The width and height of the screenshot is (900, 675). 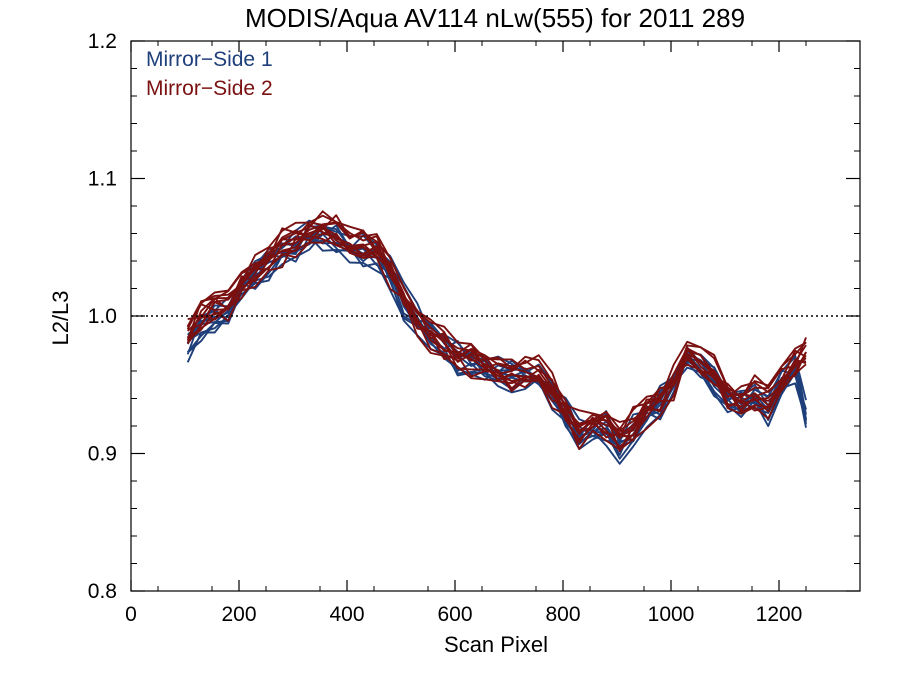 What do you see at coordinates (209, 88) in the screenshot?
I see `legend-mirror-side-2: Mirror−Side 2` at bounding box center [209, 88].